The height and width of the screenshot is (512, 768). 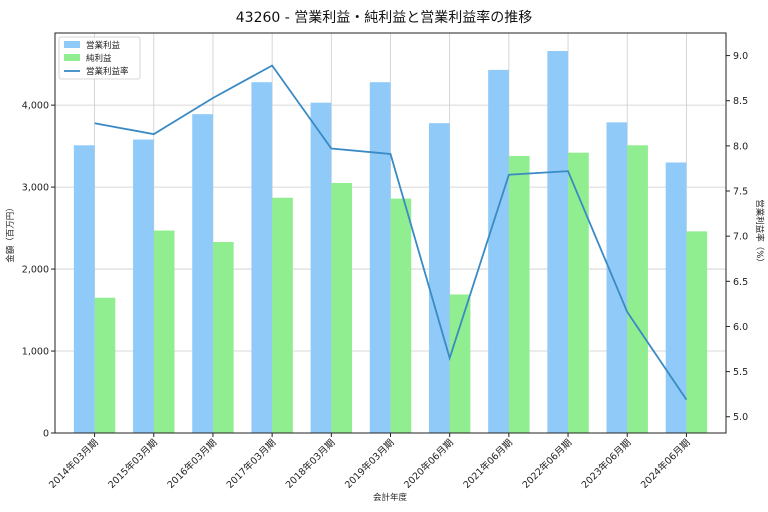 I want to click on legend-entry: 営業利益率, so click(x=107, y=71).